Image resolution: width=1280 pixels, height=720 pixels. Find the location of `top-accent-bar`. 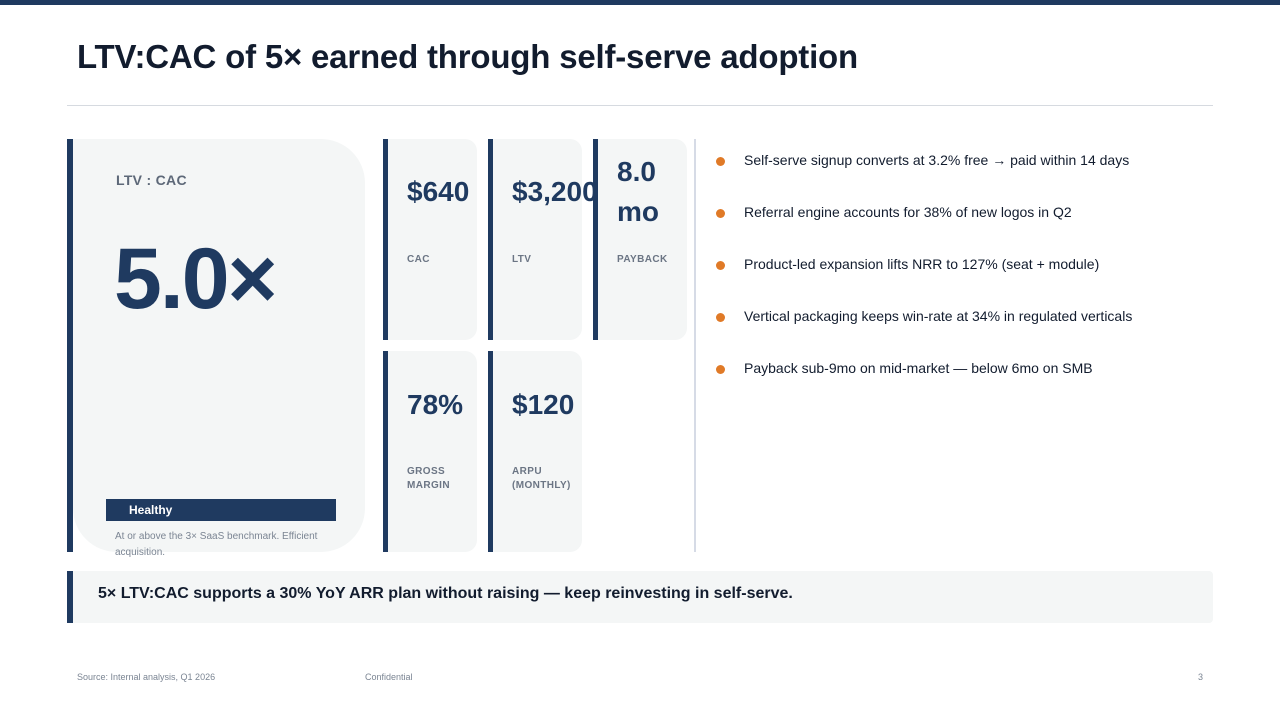

top-accent-bar is located at coordinates (640, 2).